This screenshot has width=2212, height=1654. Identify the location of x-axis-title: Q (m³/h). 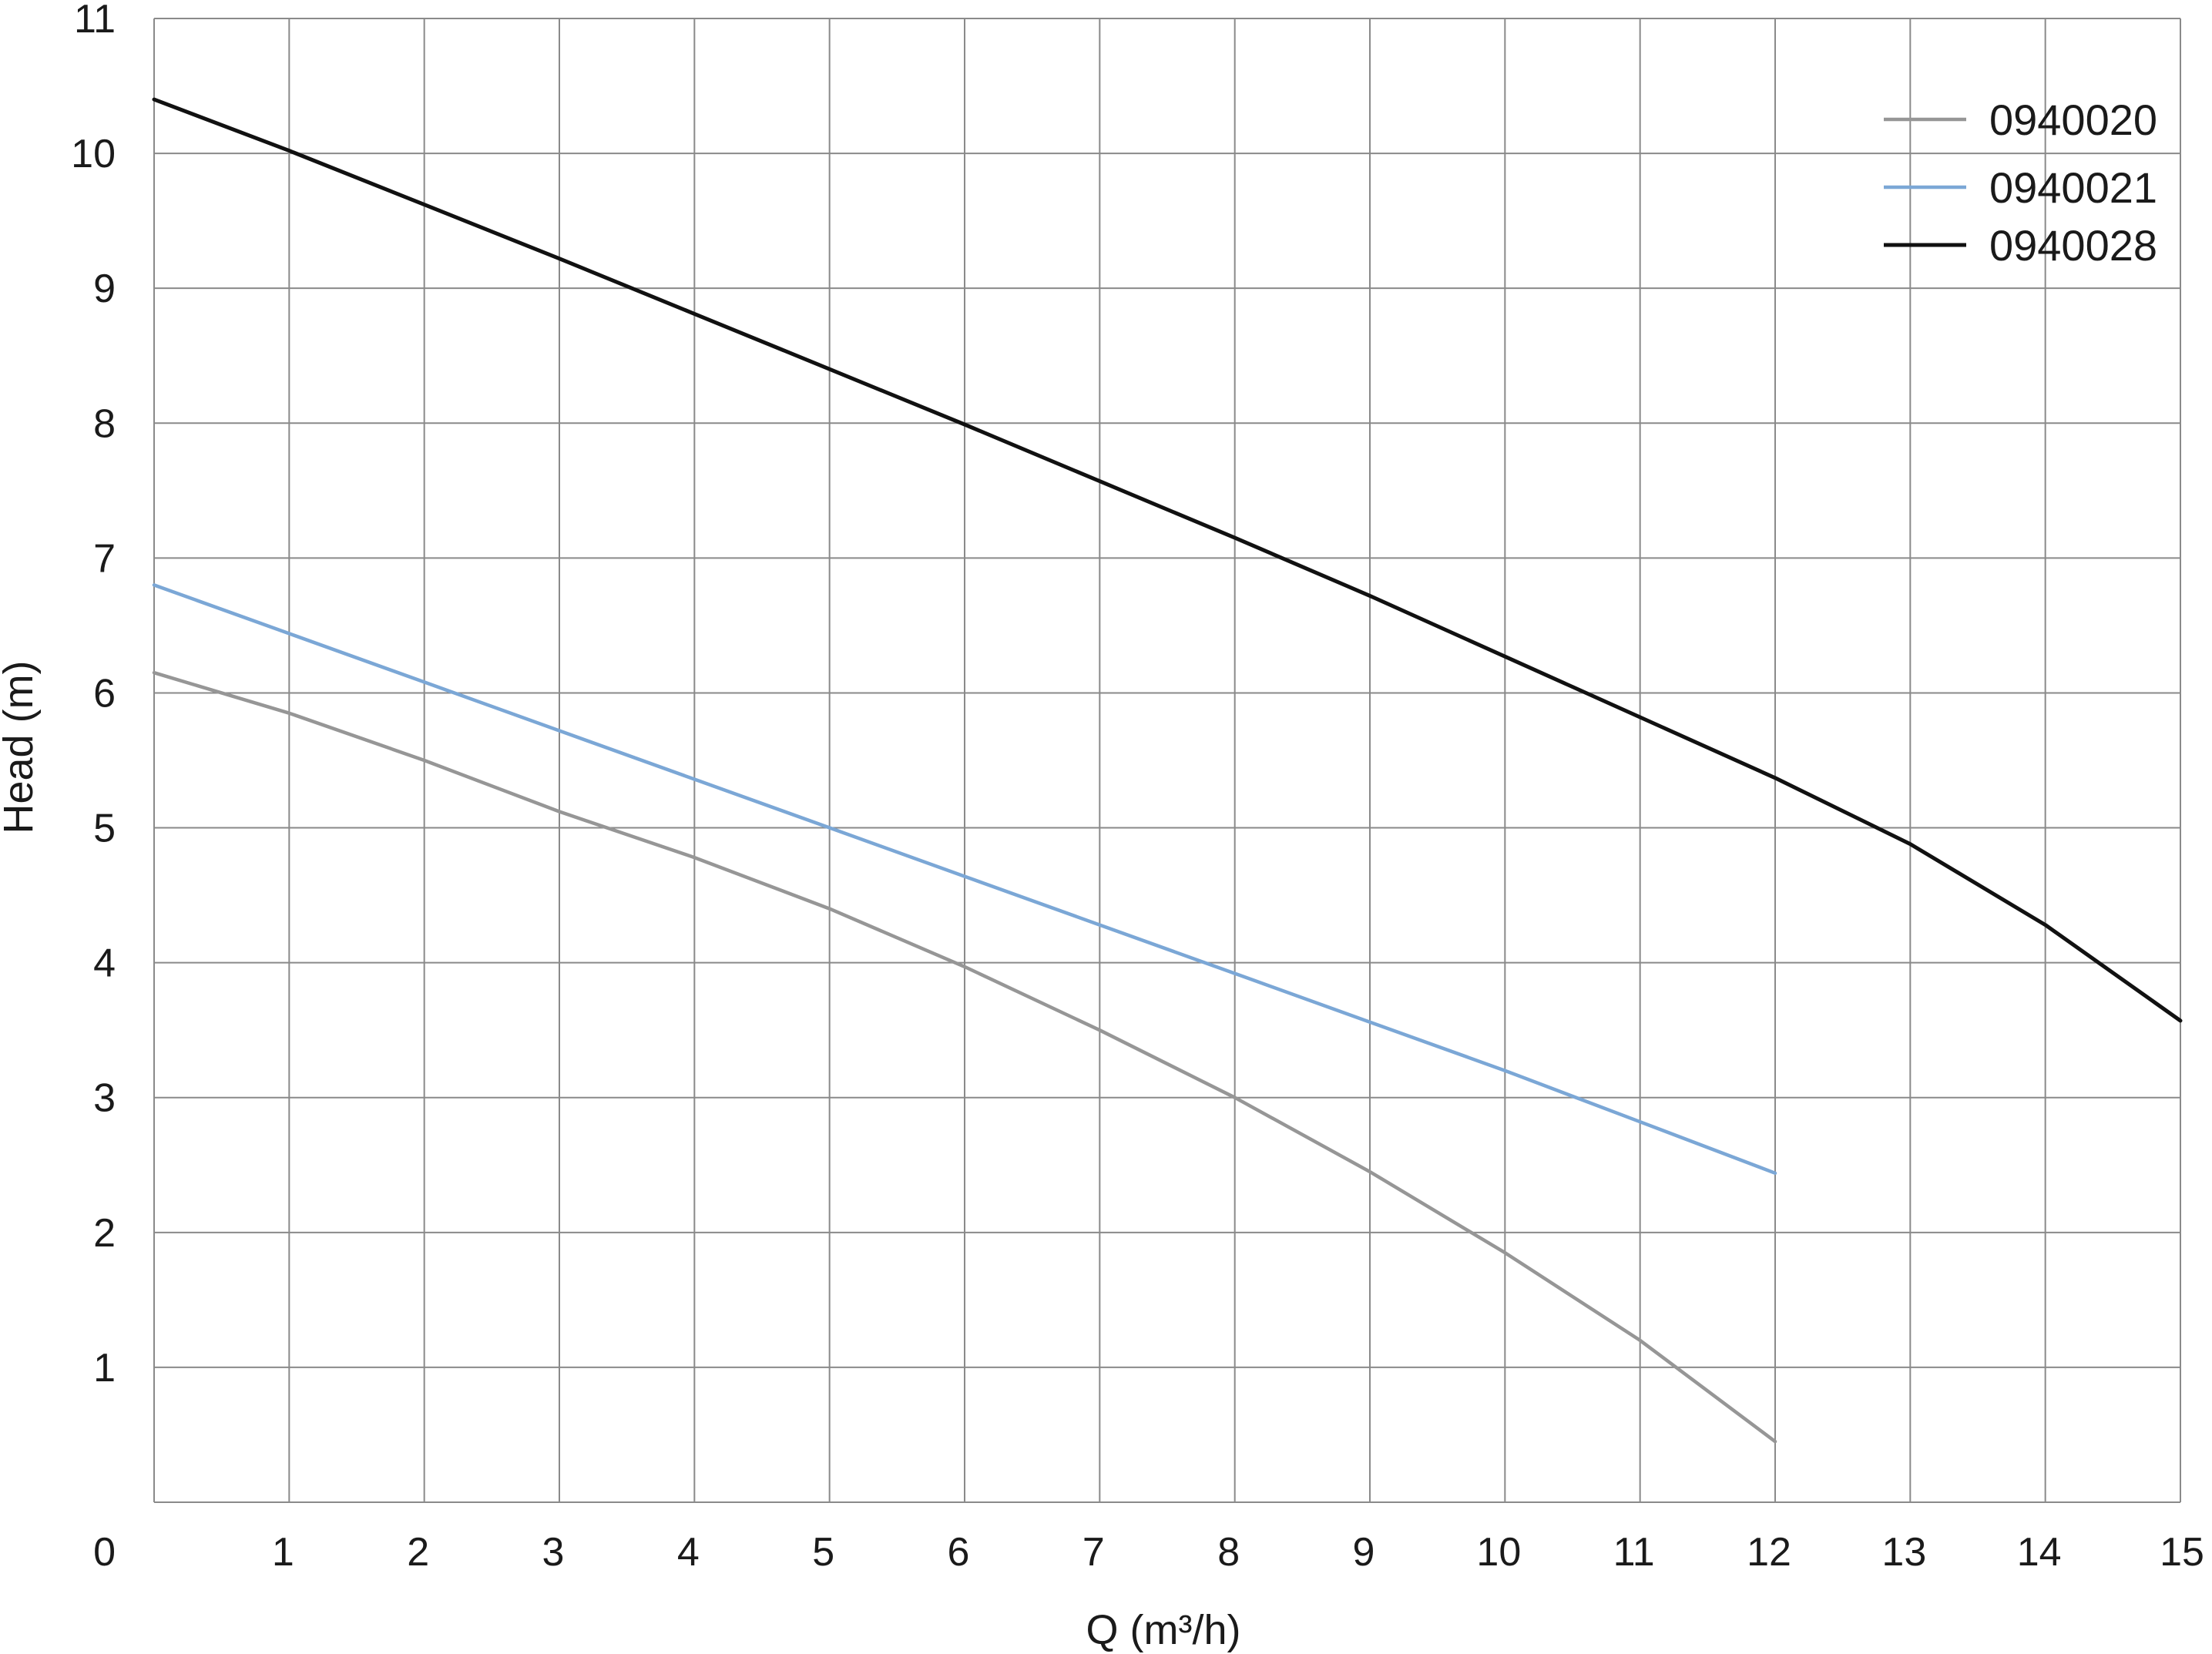
(1164, 1630).